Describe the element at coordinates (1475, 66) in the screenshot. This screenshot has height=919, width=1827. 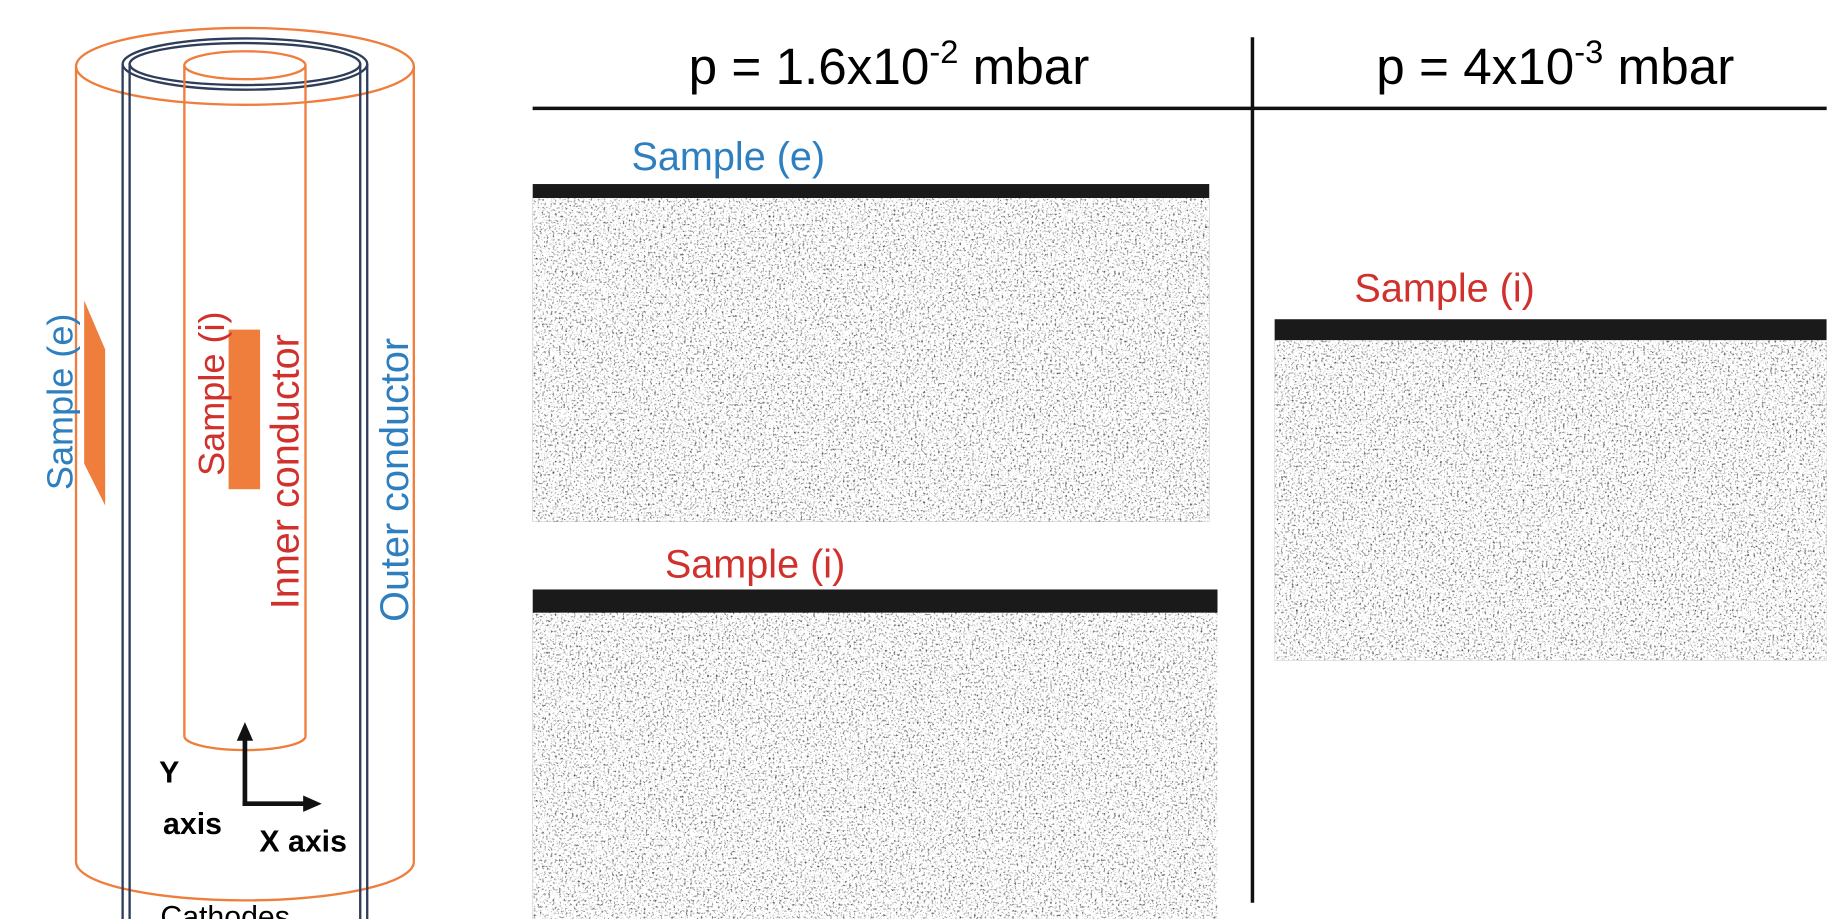
I see `title-base: p = 4x10` at that location.